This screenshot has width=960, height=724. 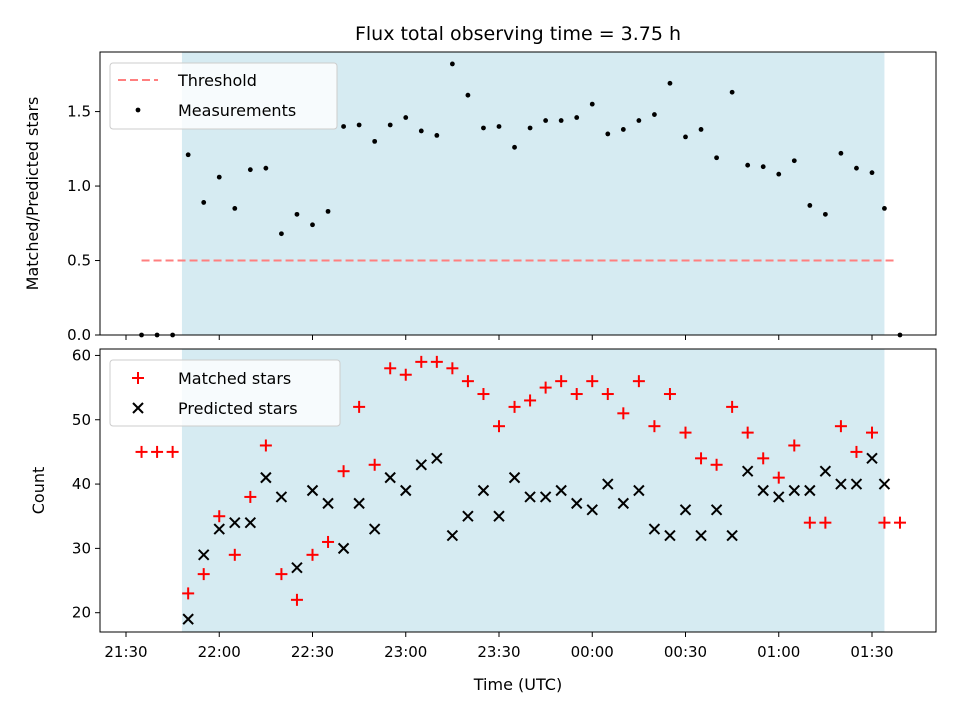 What do you see at coordinates (499, 337) in the screenshot?
I see `top-x-ticks` at bounding box center [499, 337].